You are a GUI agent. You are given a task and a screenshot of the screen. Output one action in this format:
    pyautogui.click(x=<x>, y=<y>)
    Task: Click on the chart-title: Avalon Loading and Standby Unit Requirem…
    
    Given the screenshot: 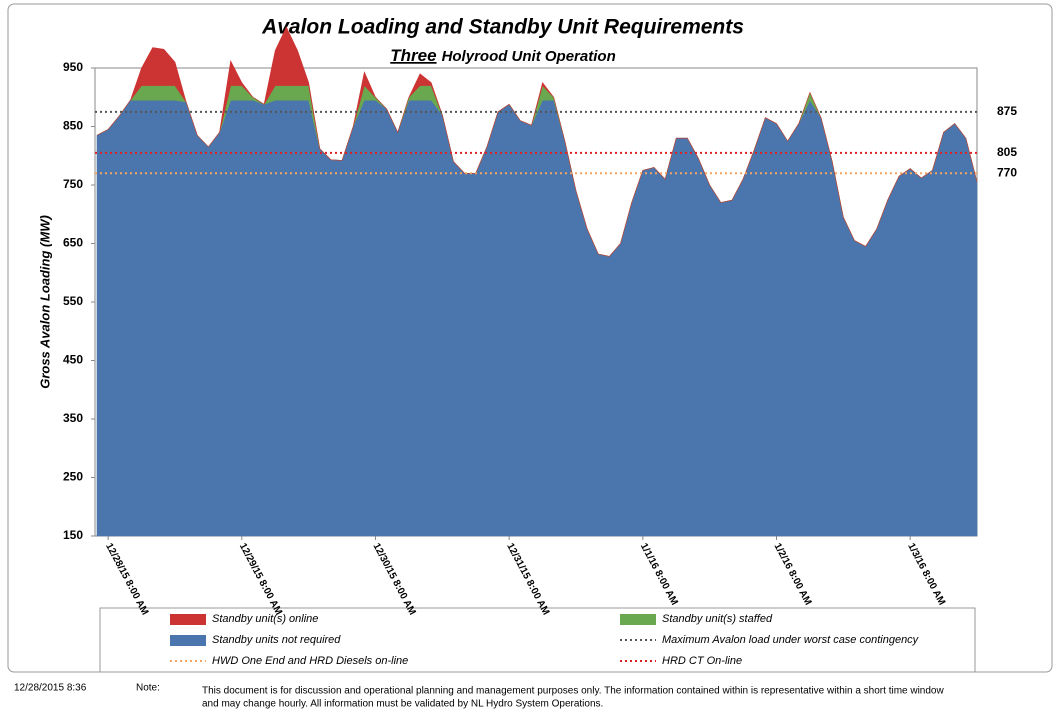 What is the action you would take?
    pyautogui.click(x=502, y=27)
    